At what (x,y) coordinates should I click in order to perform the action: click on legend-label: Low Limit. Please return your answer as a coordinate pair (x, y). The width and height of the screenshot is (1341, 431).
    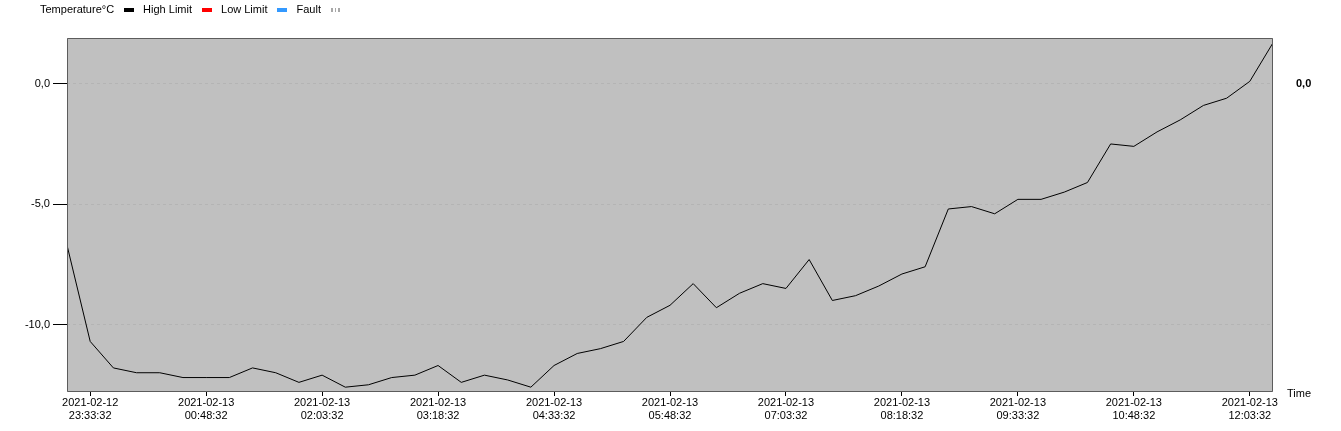
    Looking at the image, I should click on (244, 9).